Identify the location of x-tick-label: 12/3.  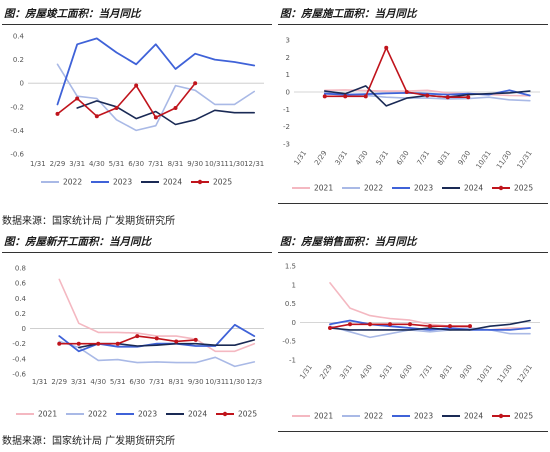
(254, 382).